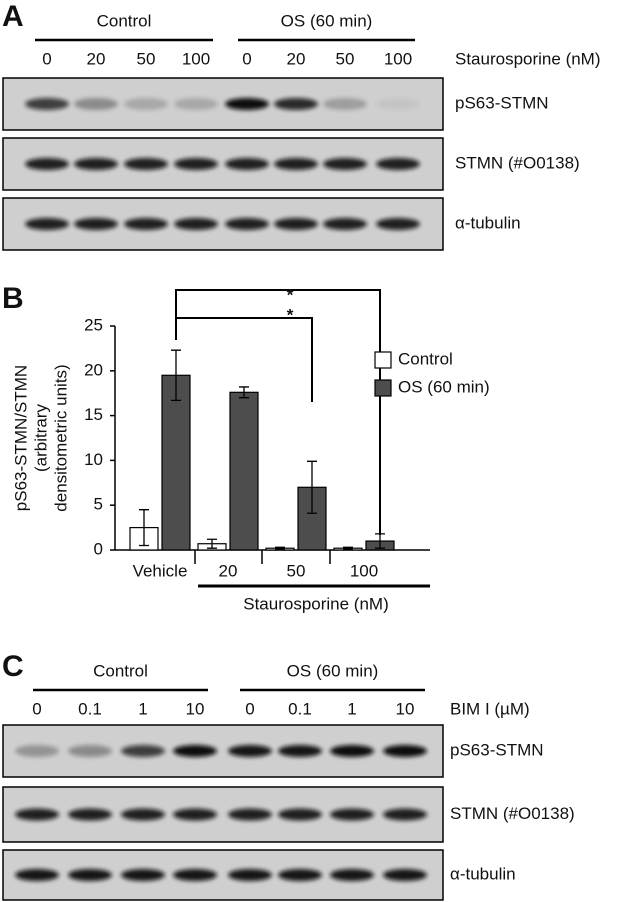 The width and height of the screenshot is (633, 902). I want to click on x-tick-label: 50, so click(296, 570).